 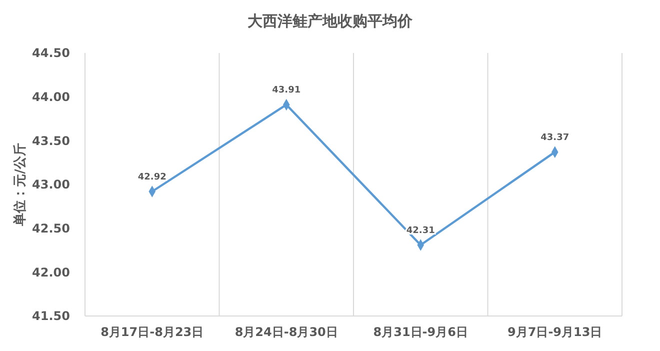 What do you see at coordinates (555, 138) in the screenshot?
I see `data-label: 43.37` at bounding box center [555, 138].